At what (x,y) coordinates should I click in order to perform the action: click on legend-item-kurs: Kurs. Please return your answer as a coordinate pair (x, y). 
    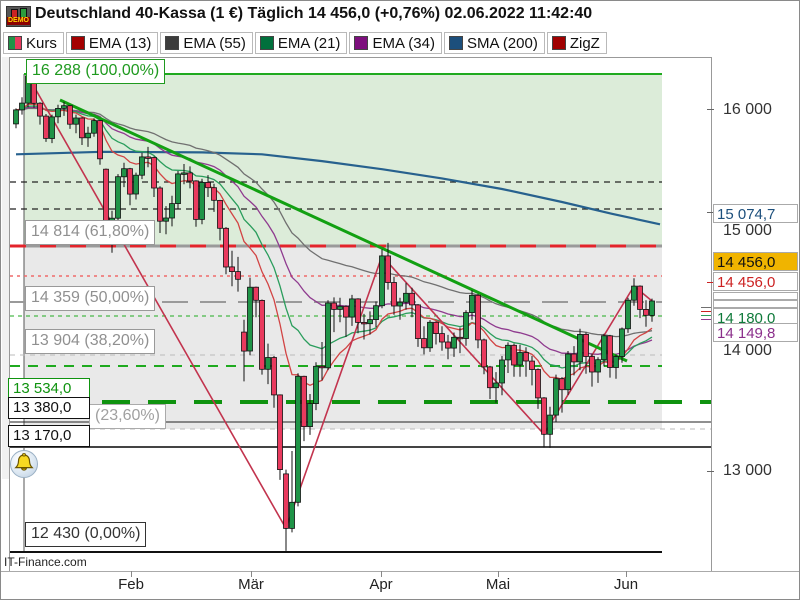
    Looking at the image, I should click on (33, 43).